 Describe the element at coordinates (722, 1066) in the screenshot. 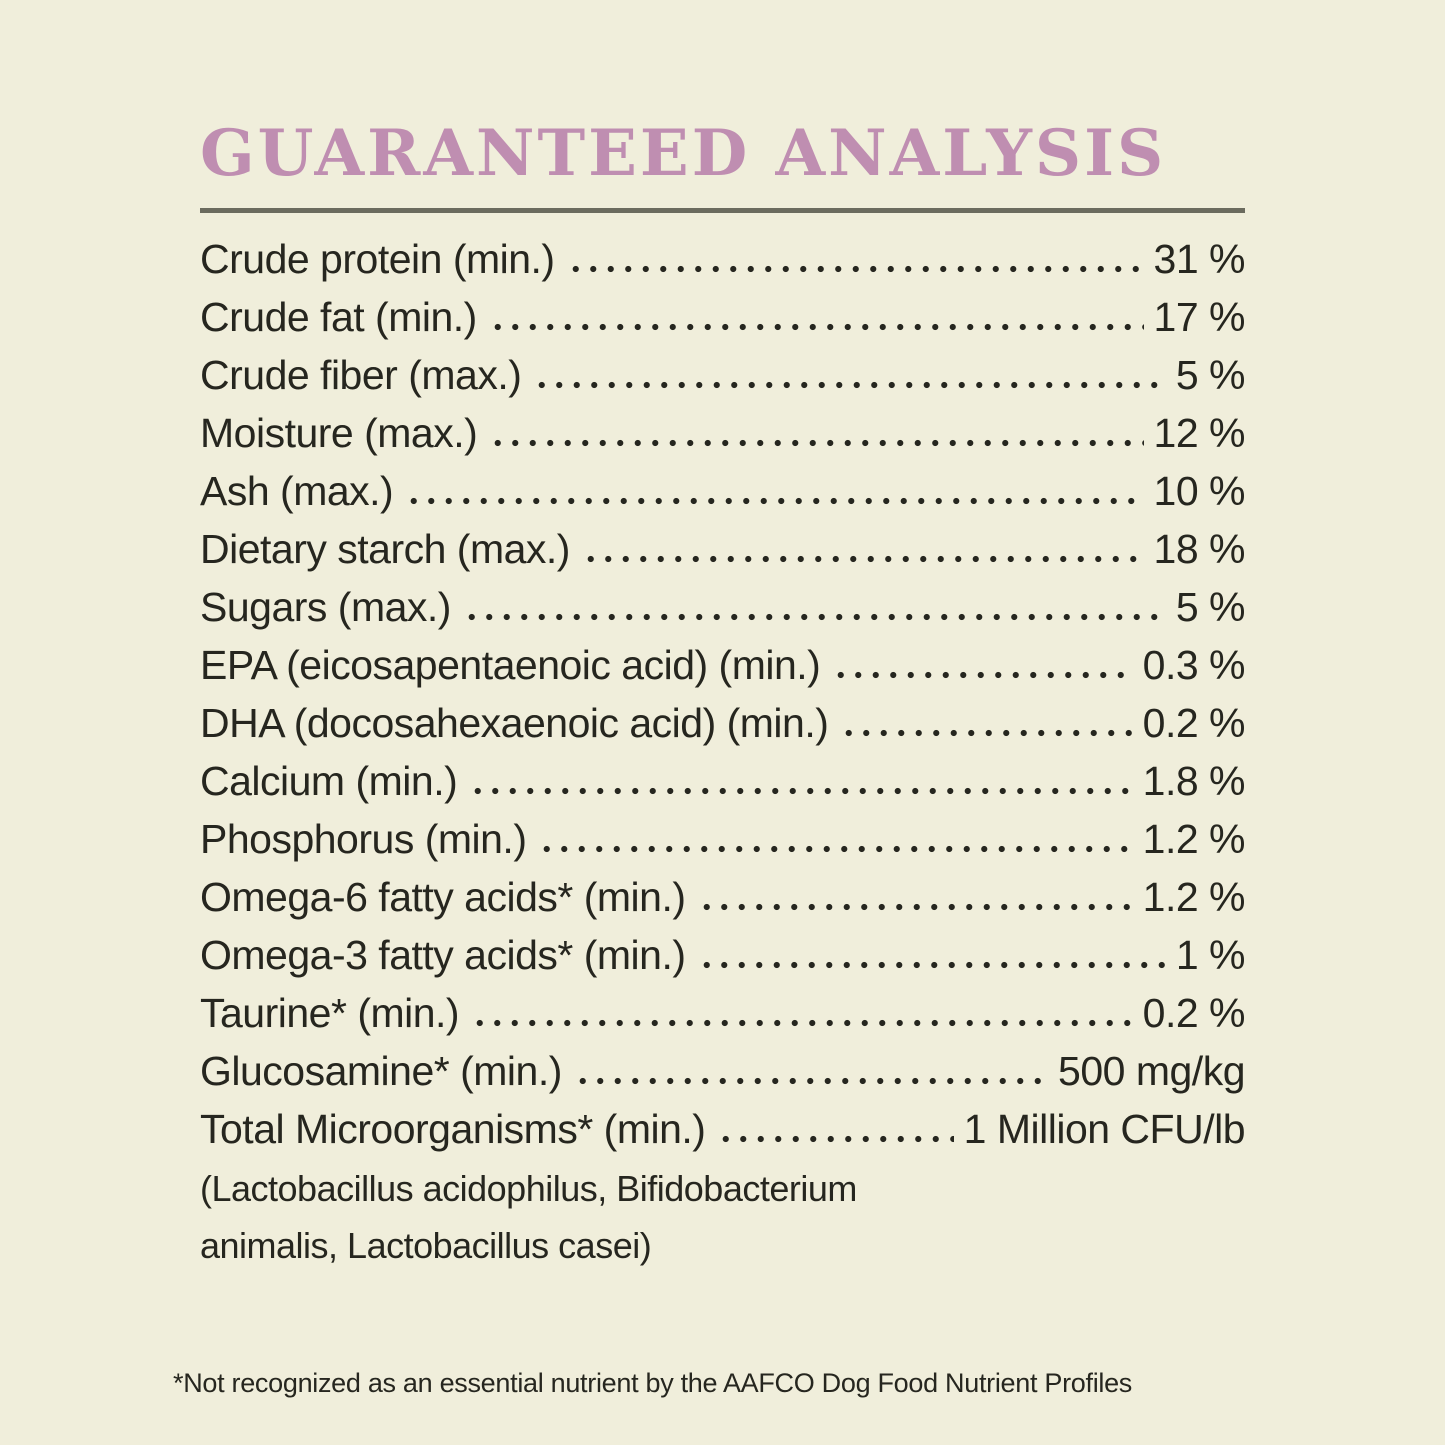

I see `analysis-row: Glucosamine* (min.) 500 mg/kg` at that location.